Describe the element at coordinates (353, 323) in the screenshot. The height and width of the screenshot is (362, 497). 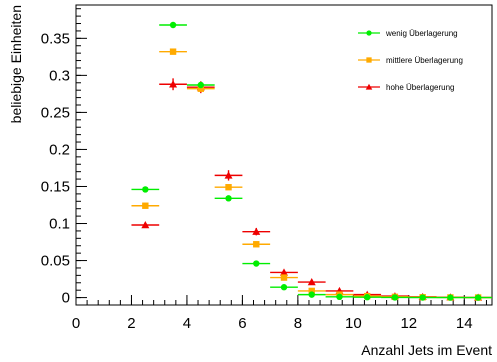
I see `x-tick-label: 10` at that location.